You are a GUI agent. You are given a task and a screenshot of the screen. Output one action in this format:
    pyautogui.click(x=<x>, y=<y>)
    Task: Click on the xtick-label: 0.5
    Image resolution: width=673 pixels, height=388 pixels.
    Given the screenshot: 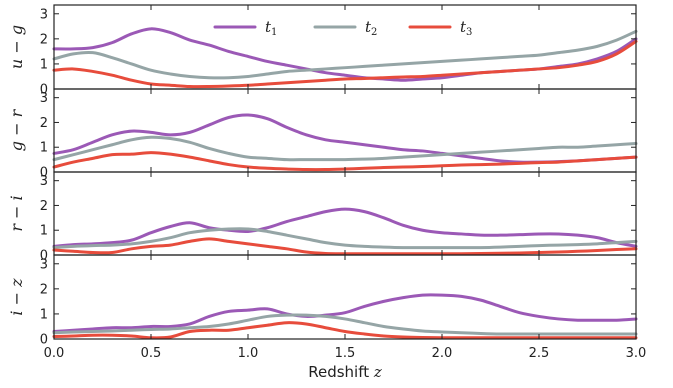 What is the action you would take?
    pyautogui.click(x=151, y=353)
    